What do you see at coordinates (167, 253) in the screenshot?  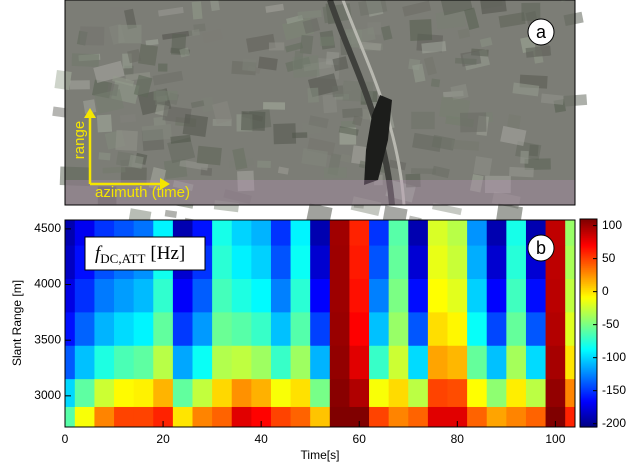 I see `unit: [Hz]` at bounding box center [167, 253].